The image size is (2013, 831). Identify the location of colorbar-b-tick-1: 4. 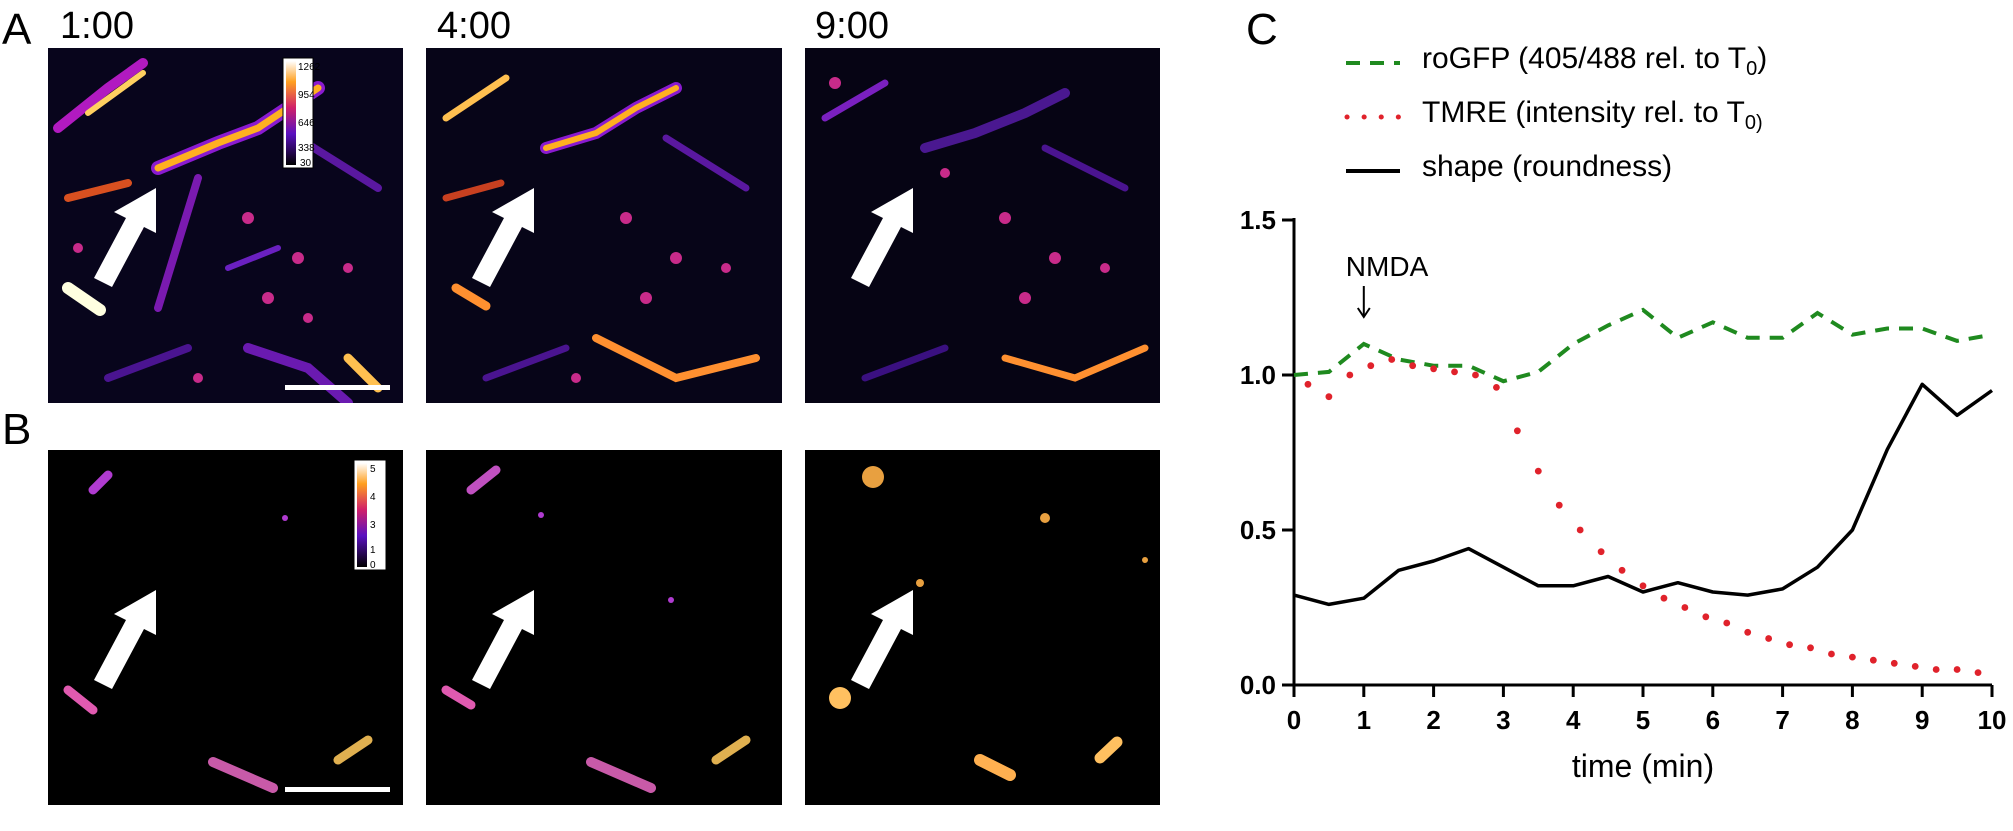
(373, 497).